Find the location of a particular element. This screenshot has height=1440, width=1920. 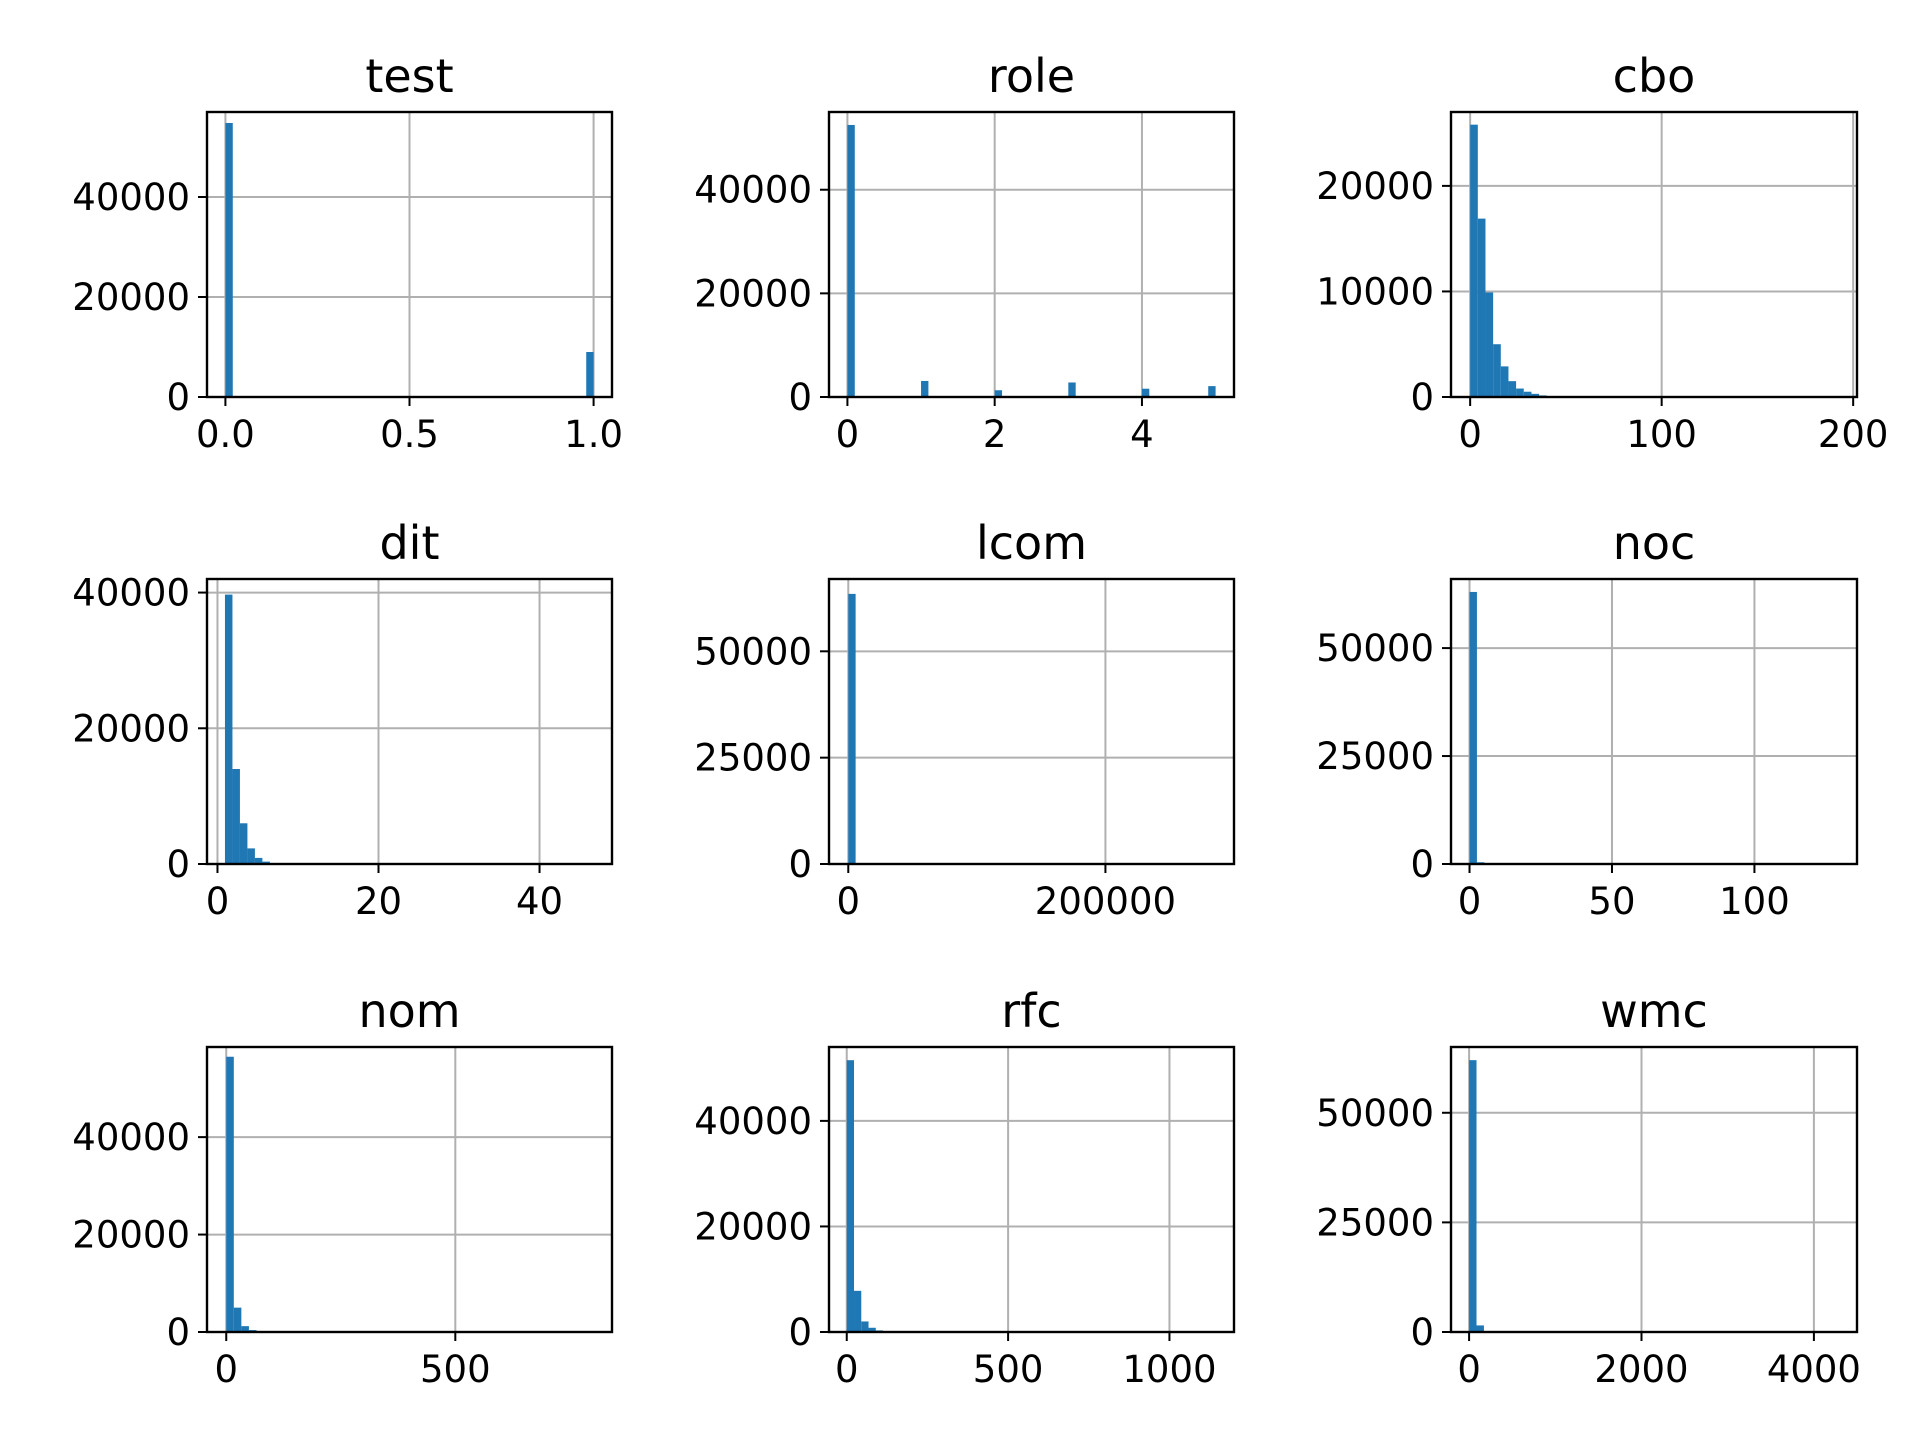

x-tick-label: 2 is located at coordinates (995, 434).